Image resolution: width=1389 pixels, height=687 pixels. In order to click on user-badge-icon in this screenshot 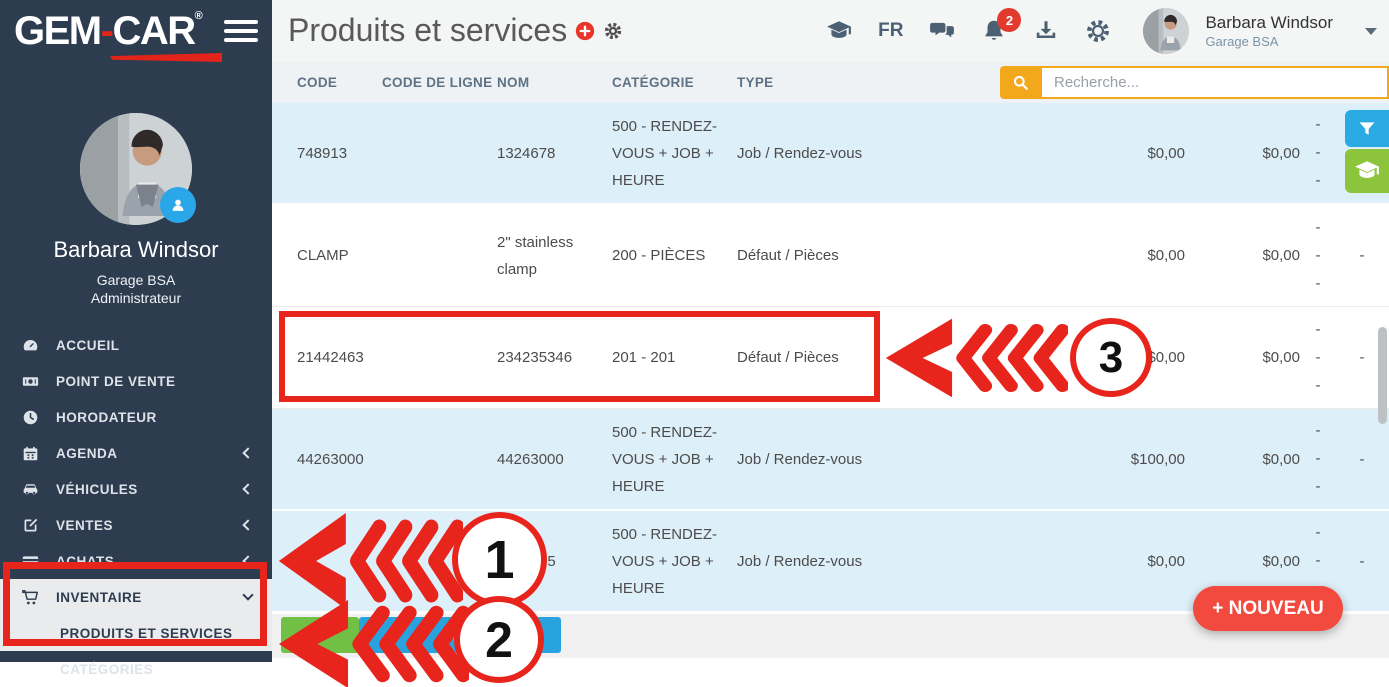, I will do `click(178, 205)`.